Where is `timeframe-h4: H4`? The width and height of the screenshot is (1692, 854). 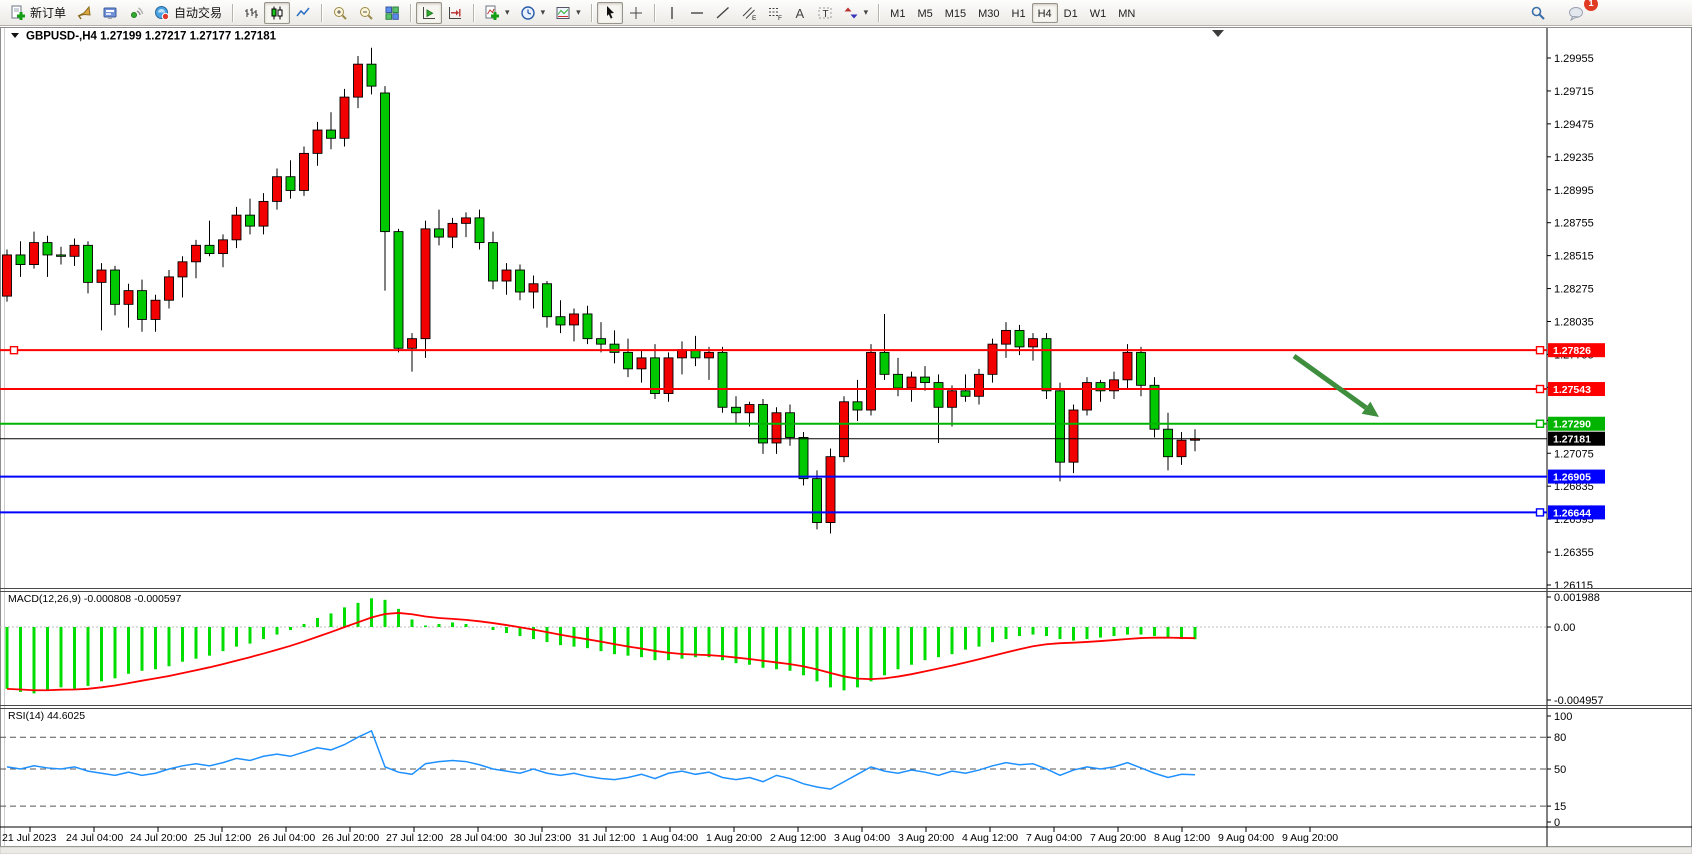 timeframe-h4: H4 is located at coordinates (1044, 12).